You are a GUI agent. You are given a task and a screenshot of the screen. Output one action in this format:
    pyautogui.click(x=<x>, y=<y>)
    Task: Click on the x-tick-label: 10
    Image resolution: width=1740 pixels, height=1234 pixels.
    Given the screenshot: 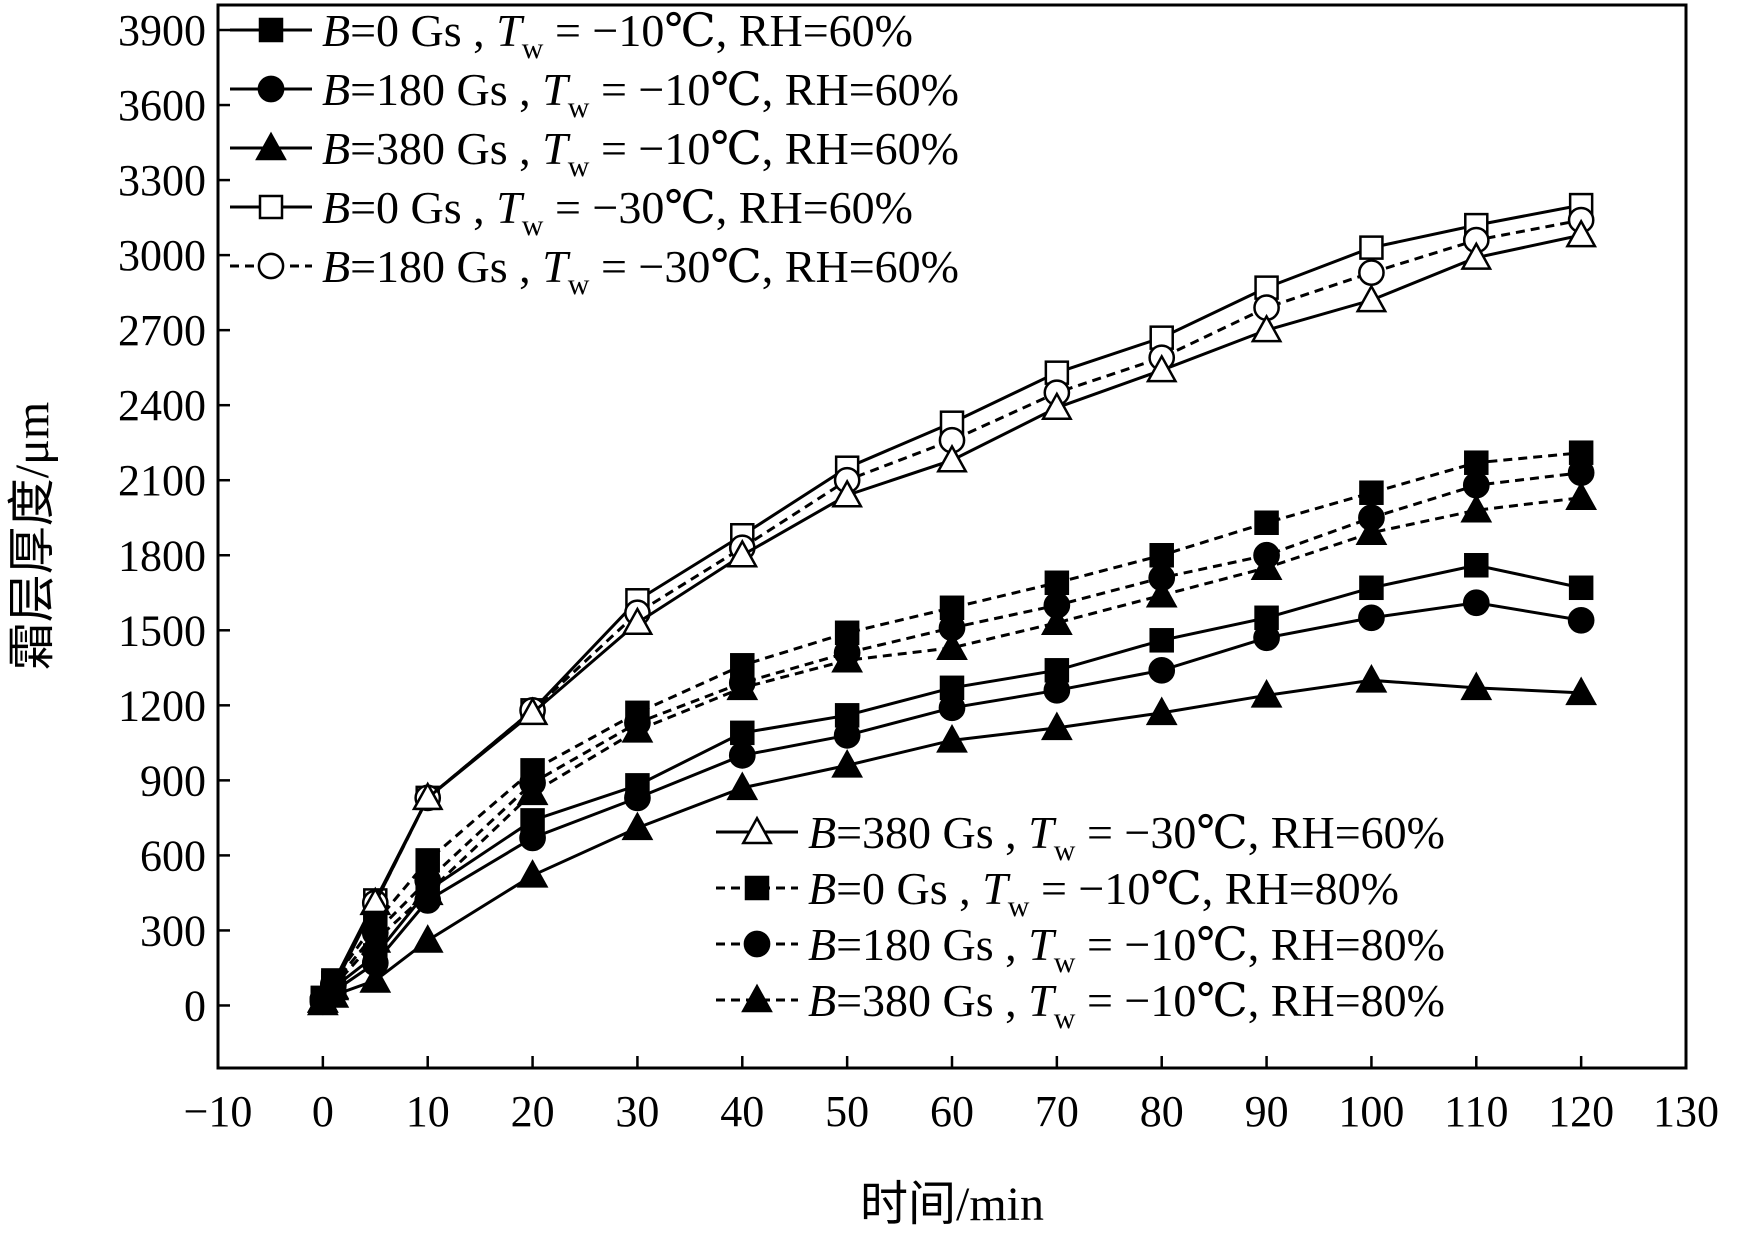 What is the action you would take?
    pyautogui.click(x=428, y=1111)
    